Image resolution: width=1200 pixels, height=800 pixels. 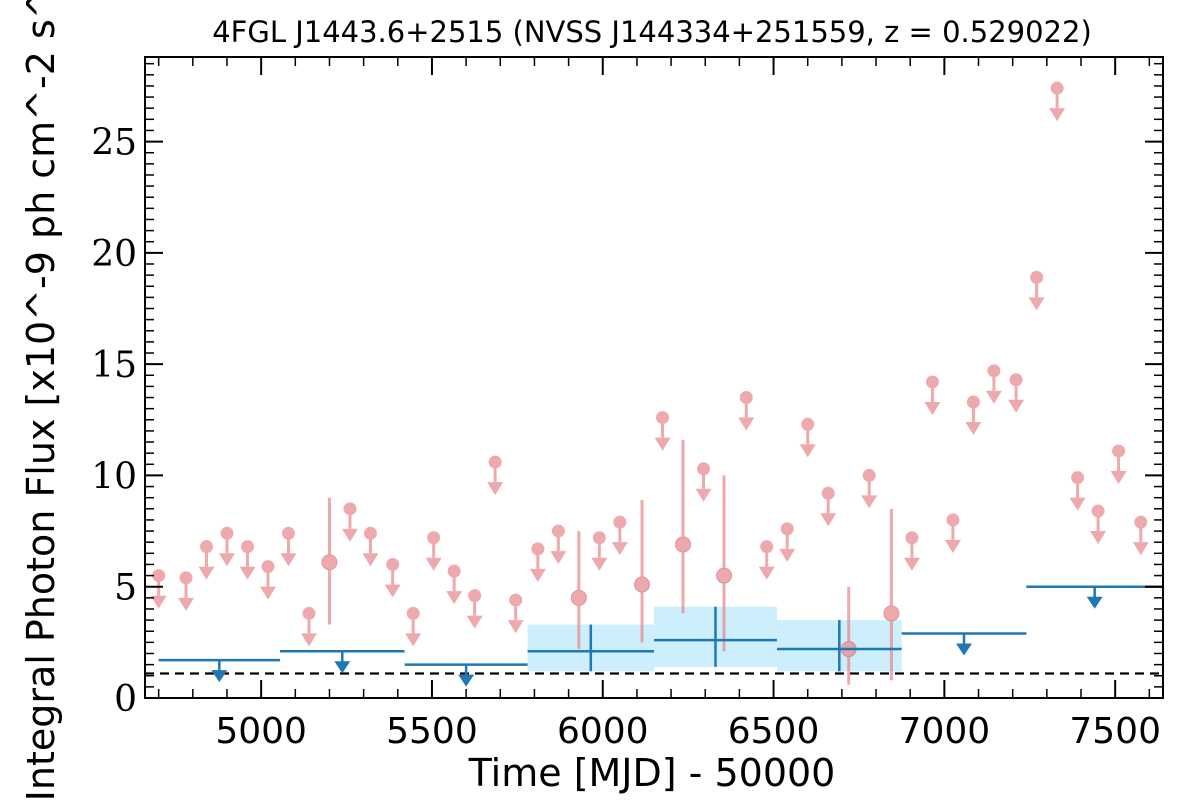 What do you see at coordinates (114, 365) in the screenshot?
I see `y-tick-label: 15` at bounding box center [114, 365].